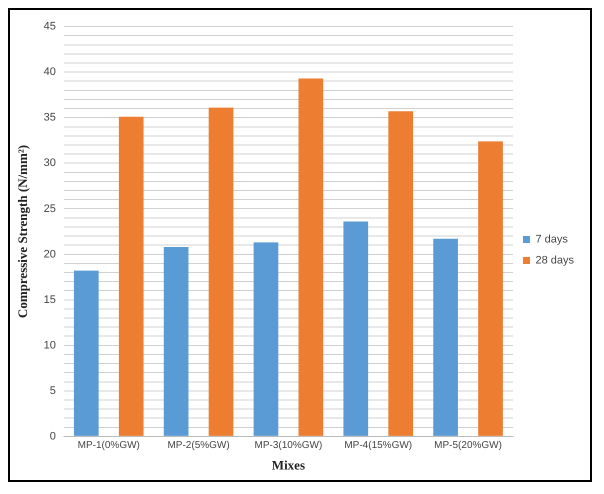  Describe the element at coordinates (50, 26) in the screenshot. I see `y-tick-label: 45` at that location.